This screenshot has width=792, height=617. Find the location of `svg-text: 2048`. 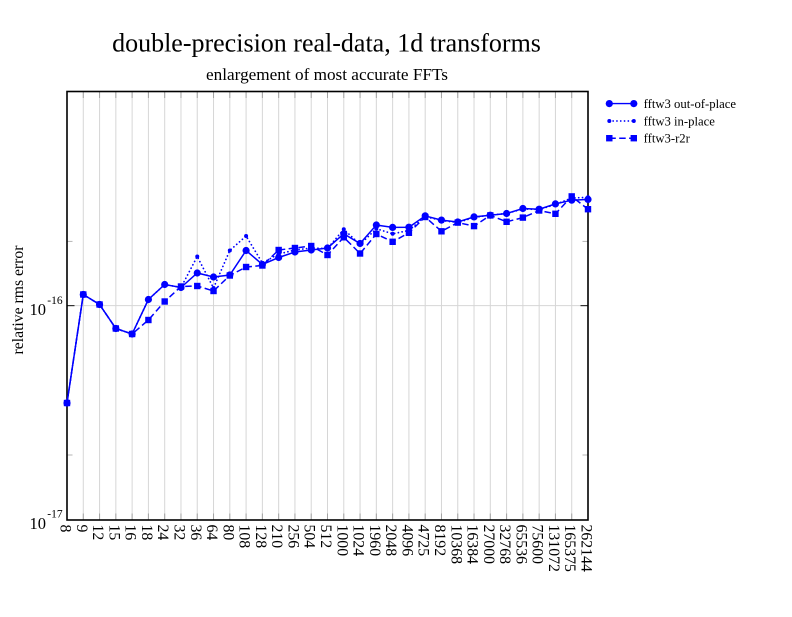

svg-text: 2048 is located at coordinates (390, 541).